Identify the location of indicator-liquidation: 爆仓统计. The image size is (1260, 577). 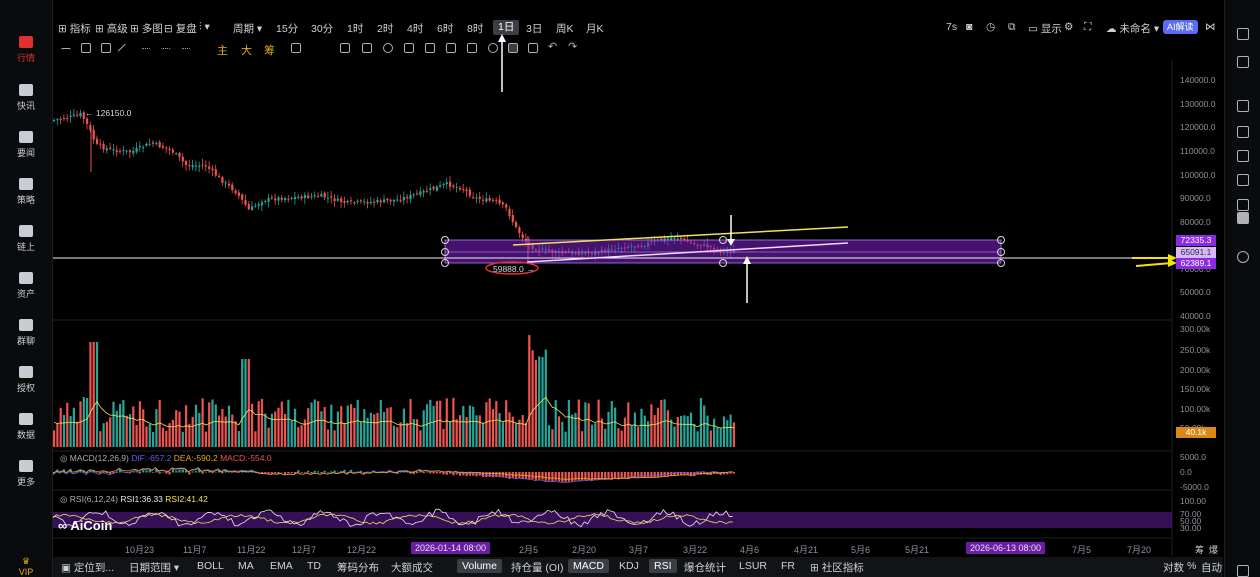
(705, 568).